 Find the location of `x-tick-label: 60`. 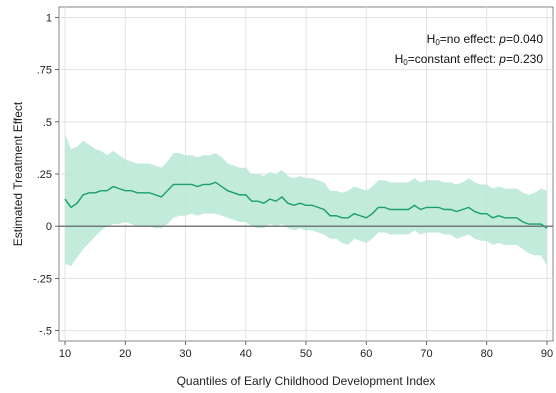

x-tick-label: 60 is located at coordinates (366, 354).